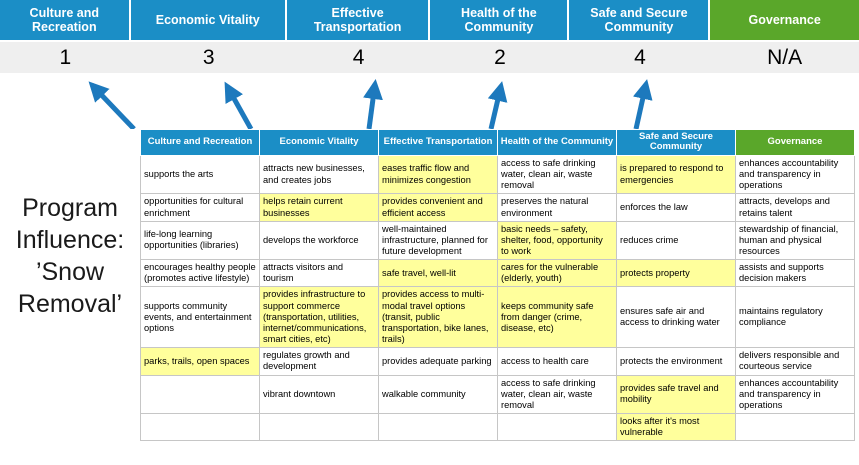 The height and width of the screenshot is (465, 859). Describe the element at coordinates (65, 57) in the screenshot. I see `summary-score-culture-and-recreation: 1` at that location.